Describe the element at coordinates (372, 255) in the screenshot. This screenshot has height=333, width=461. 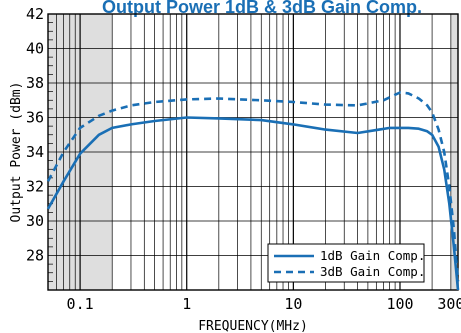
I see `legend-label: 1dB Gain Comp.` at that location.